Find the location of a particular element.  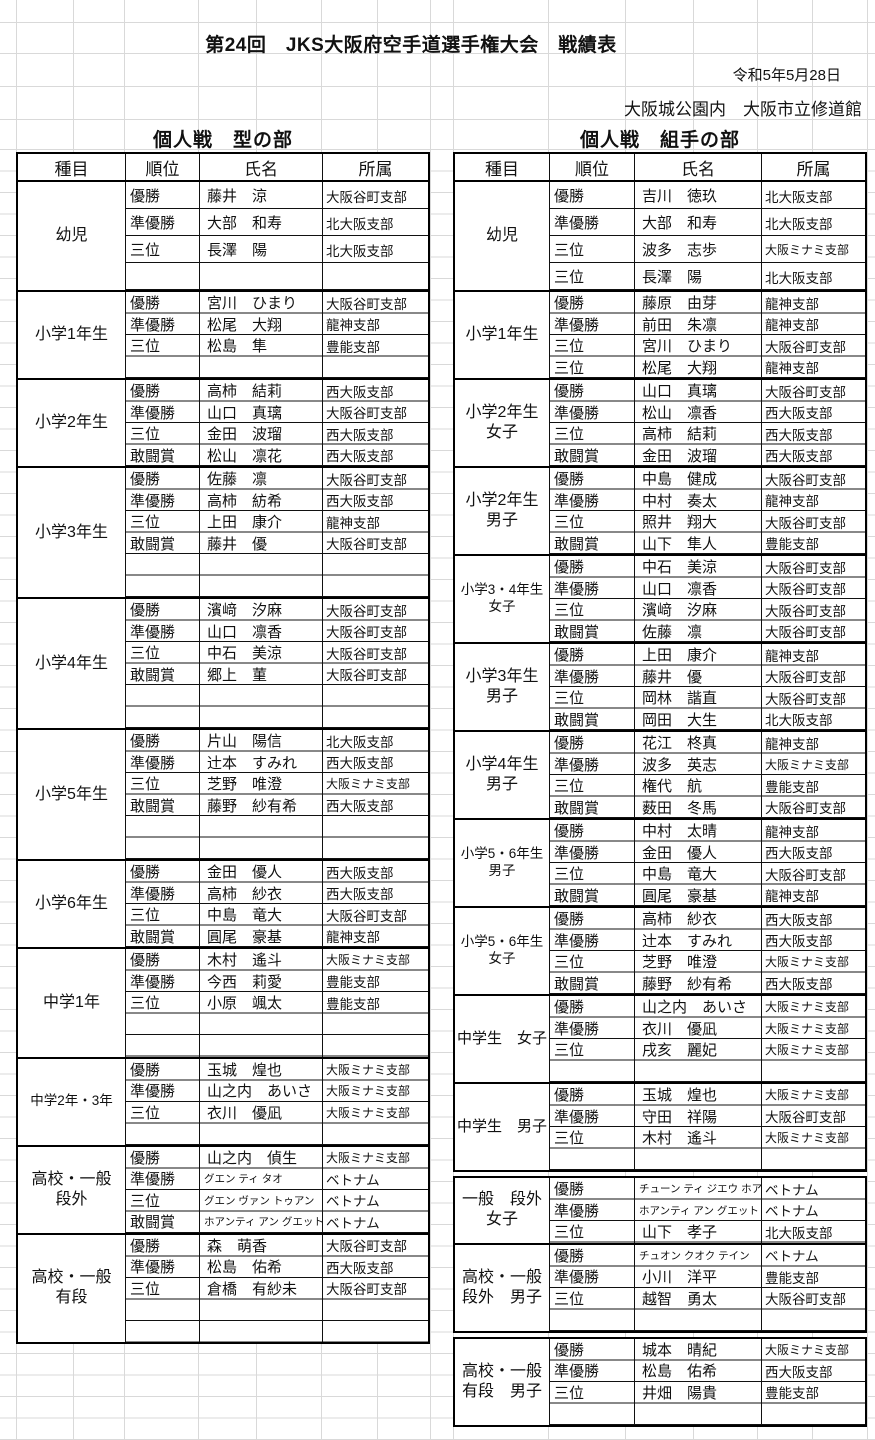

result-row: 優勝 チュオン クオク テイン ベトナム is located at coordinates (707, 1255).